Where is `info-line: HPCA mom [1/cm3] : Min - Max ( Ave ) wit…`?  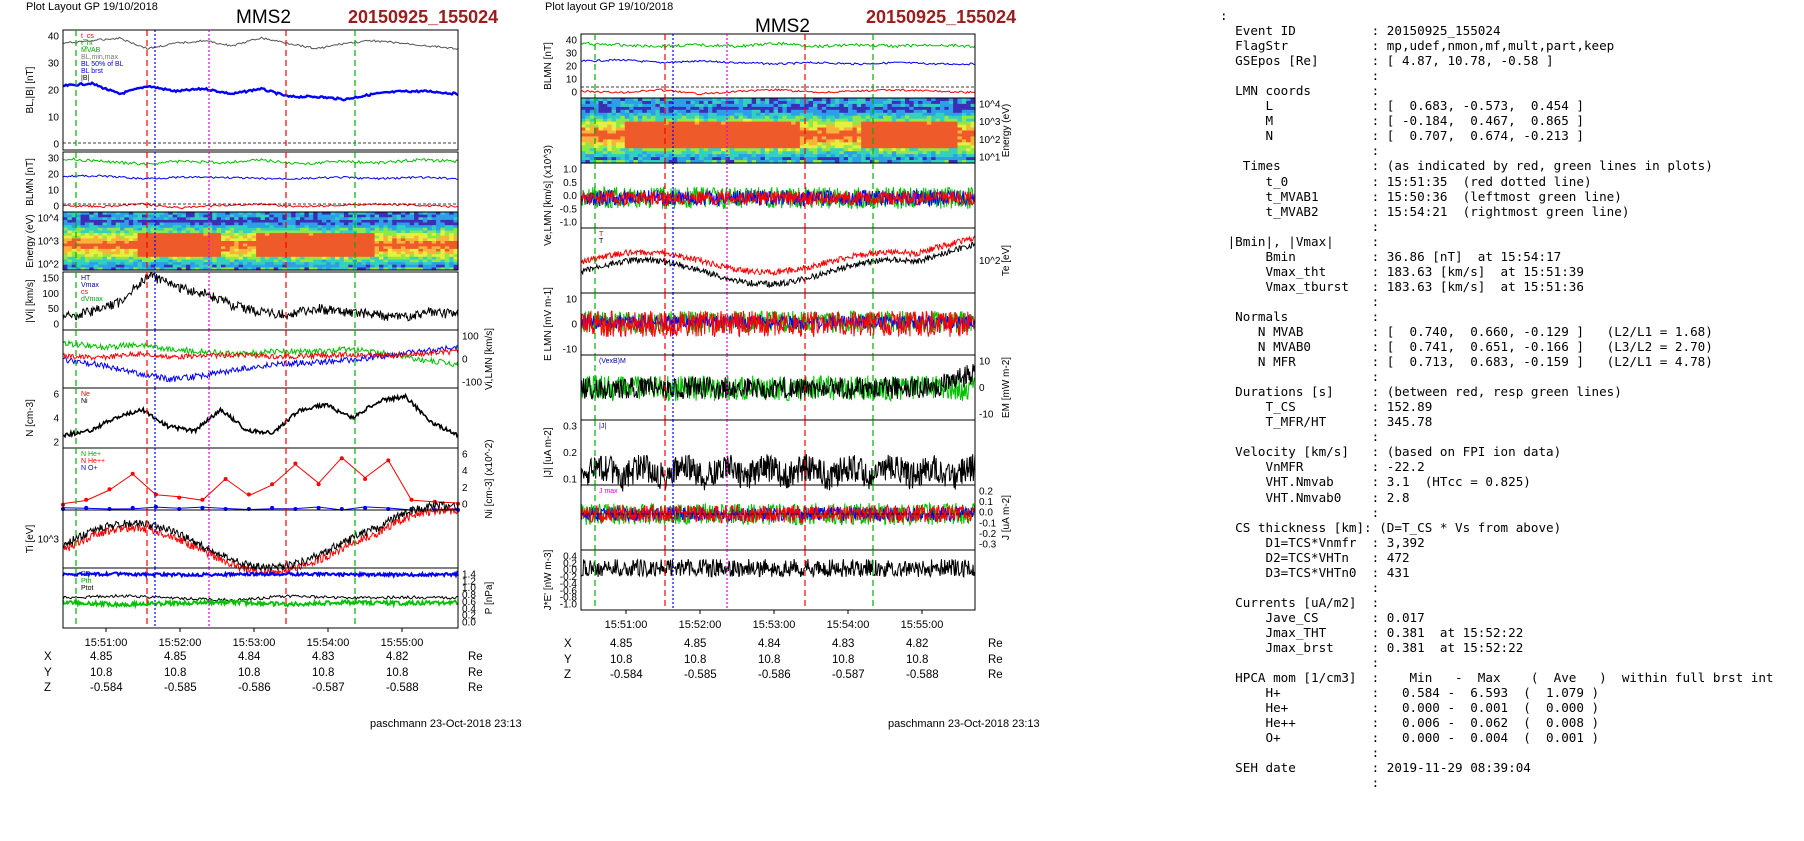
info-line: HPCA mom [1/cm3] : Min - Max ( Ave ) wit… is located at coordinates (1497, 678).